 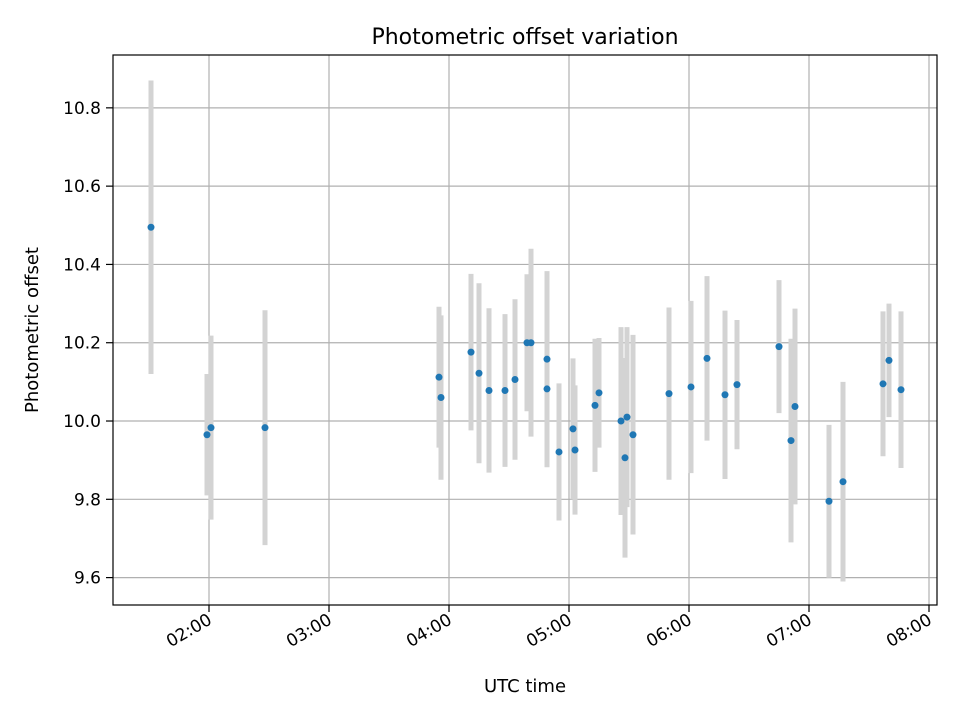 I want to click on y-tick-label: 9.6, so click(x=87, y=579).